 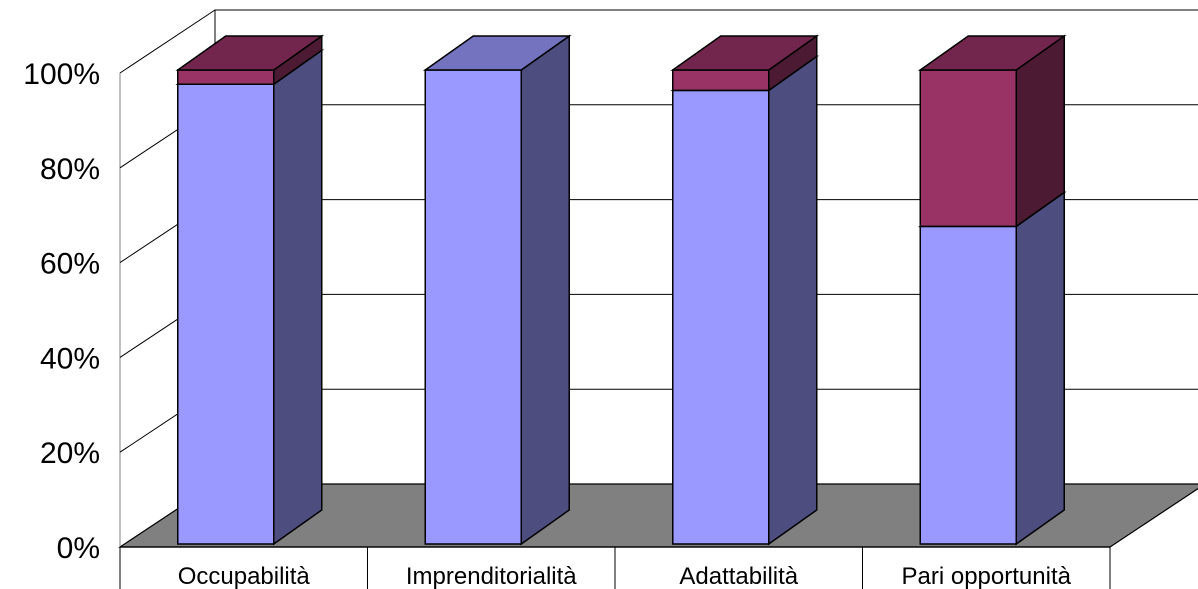 What do you see at coordinates (738, 576) in the screenshot?
I see `x-category-label: Adattabilità` at bounding box center [738, 576].